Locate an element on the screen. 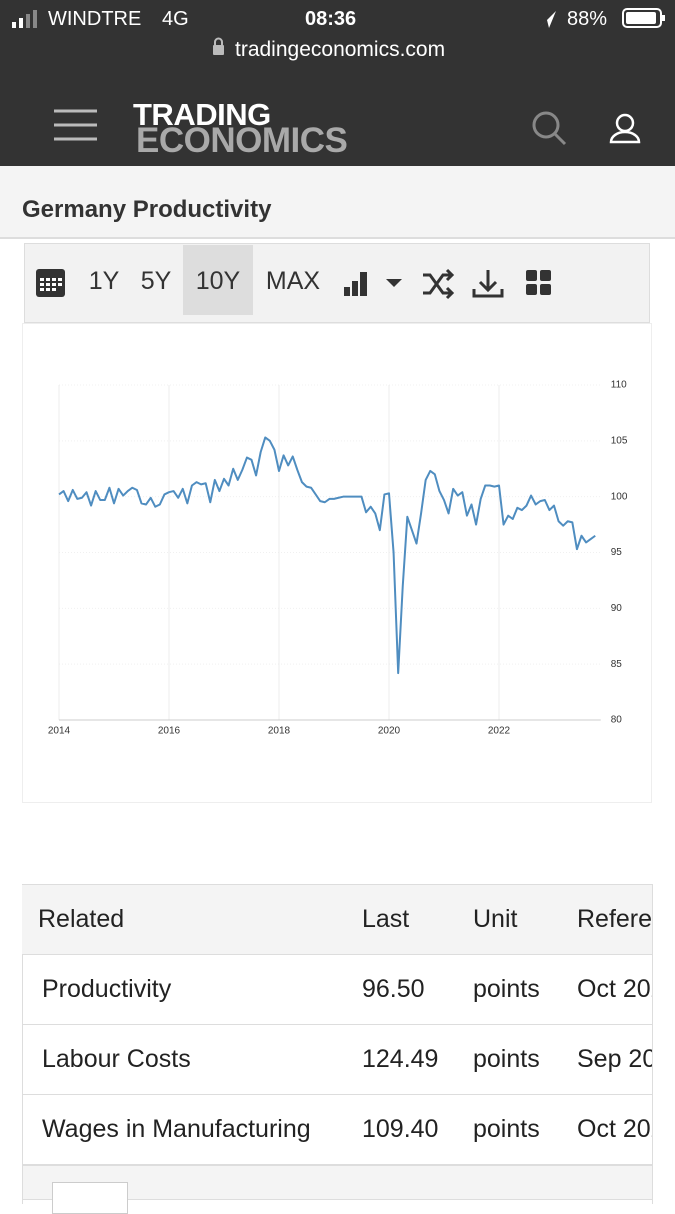  url: tradingeconomics.com is located at coordinates (340, 49).